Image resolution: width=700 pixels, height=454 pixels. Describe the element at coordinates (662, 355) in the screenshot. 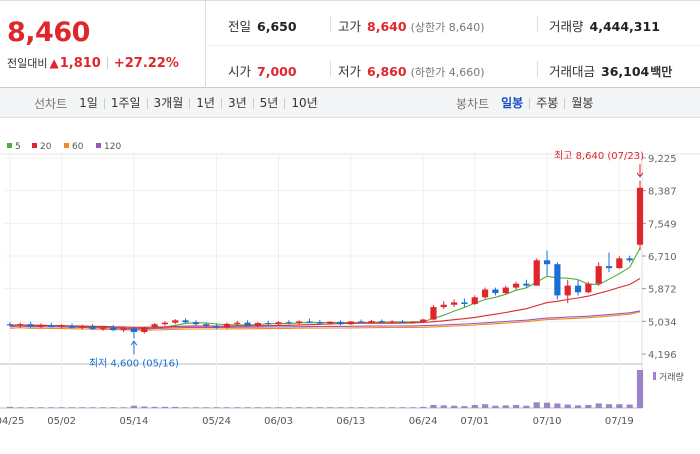

I see `y-tick-label: 4,196` at that location.